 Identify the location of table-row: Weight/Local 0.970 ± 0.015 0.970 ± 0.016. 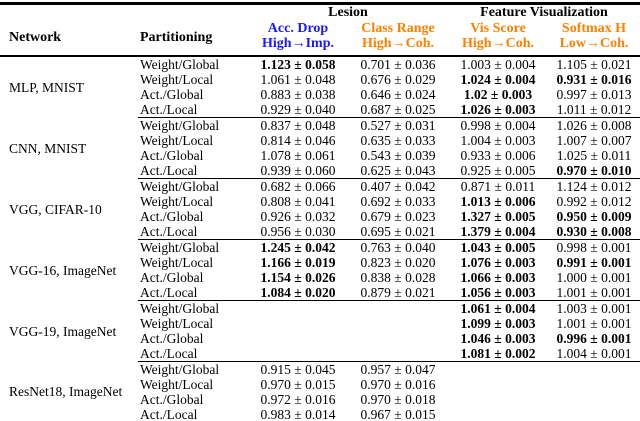
(320, 384).